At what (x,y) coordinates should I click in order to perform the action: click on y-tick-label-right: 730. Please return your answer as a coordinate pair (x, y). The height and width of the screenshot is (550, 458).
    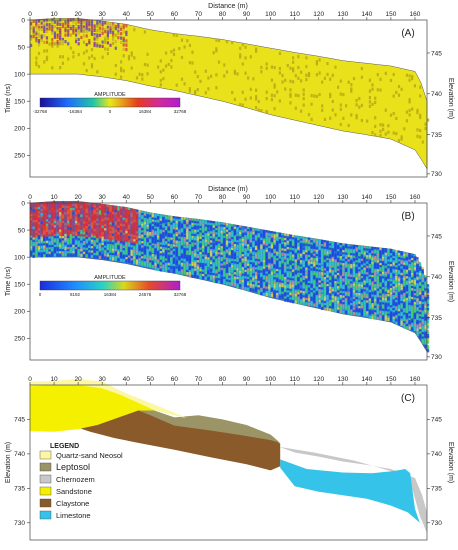
    Looking at the image, I should click on (436, 357).